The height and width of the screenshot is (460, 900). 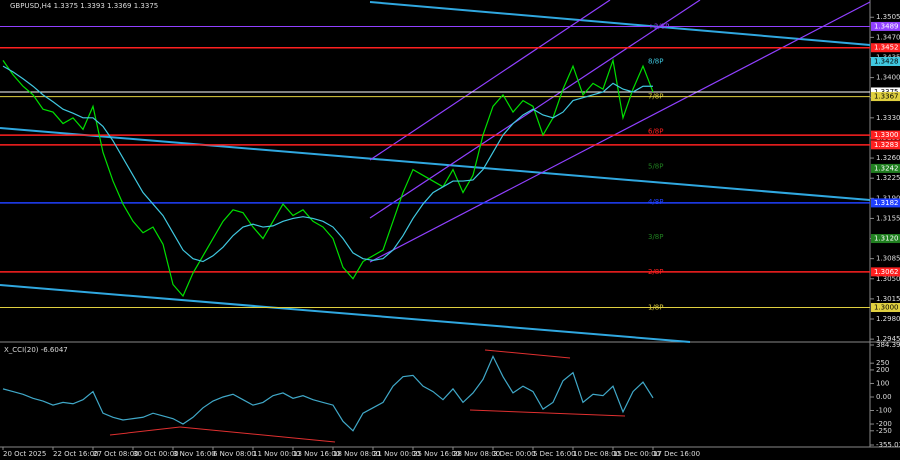 I want to click on murray-label: 2/8P, so click(x=656, y=272).